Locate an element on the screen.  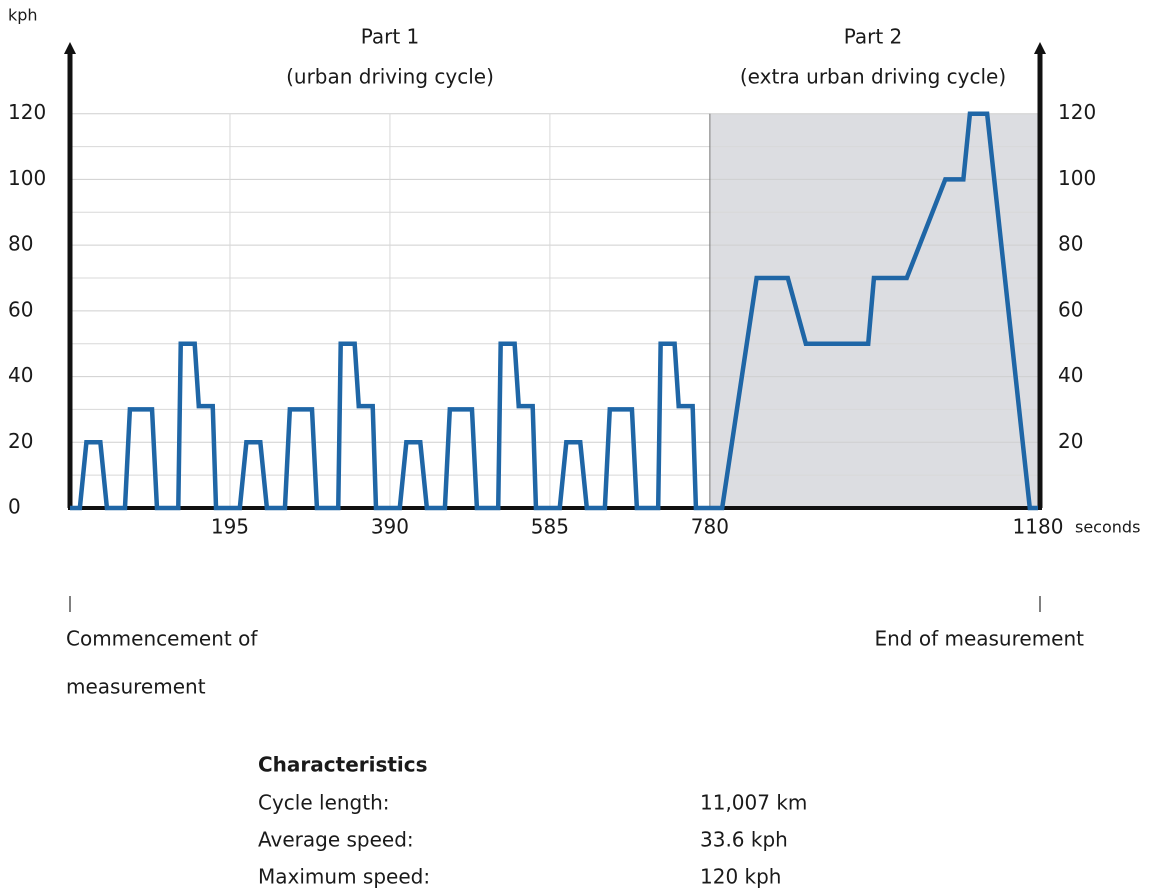
y-tick-label: 20 is located at coordinates (20, 441).